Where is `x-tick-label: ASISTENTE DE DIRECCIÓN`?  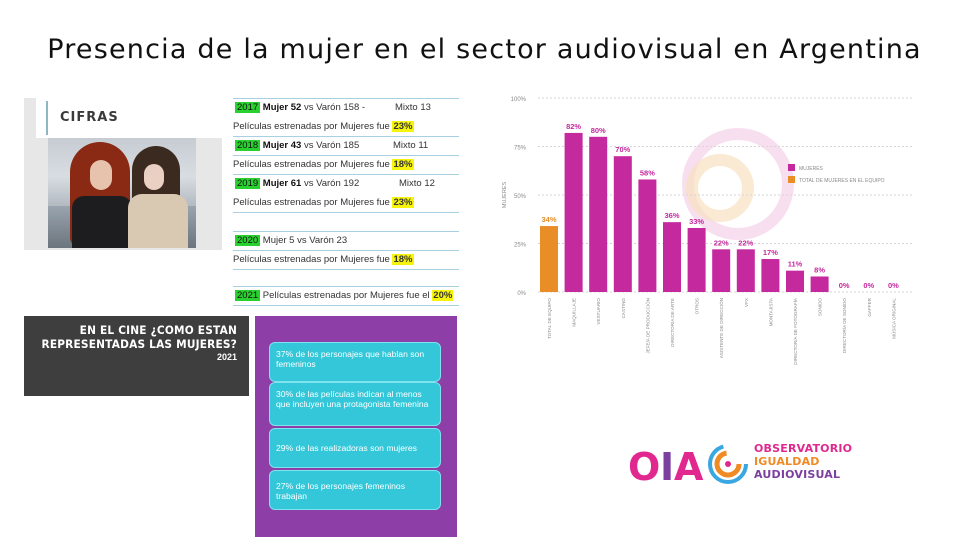 x-tick-label: ASISTENTE DE DIRECCIÓN is located at coordinates (721, 328).